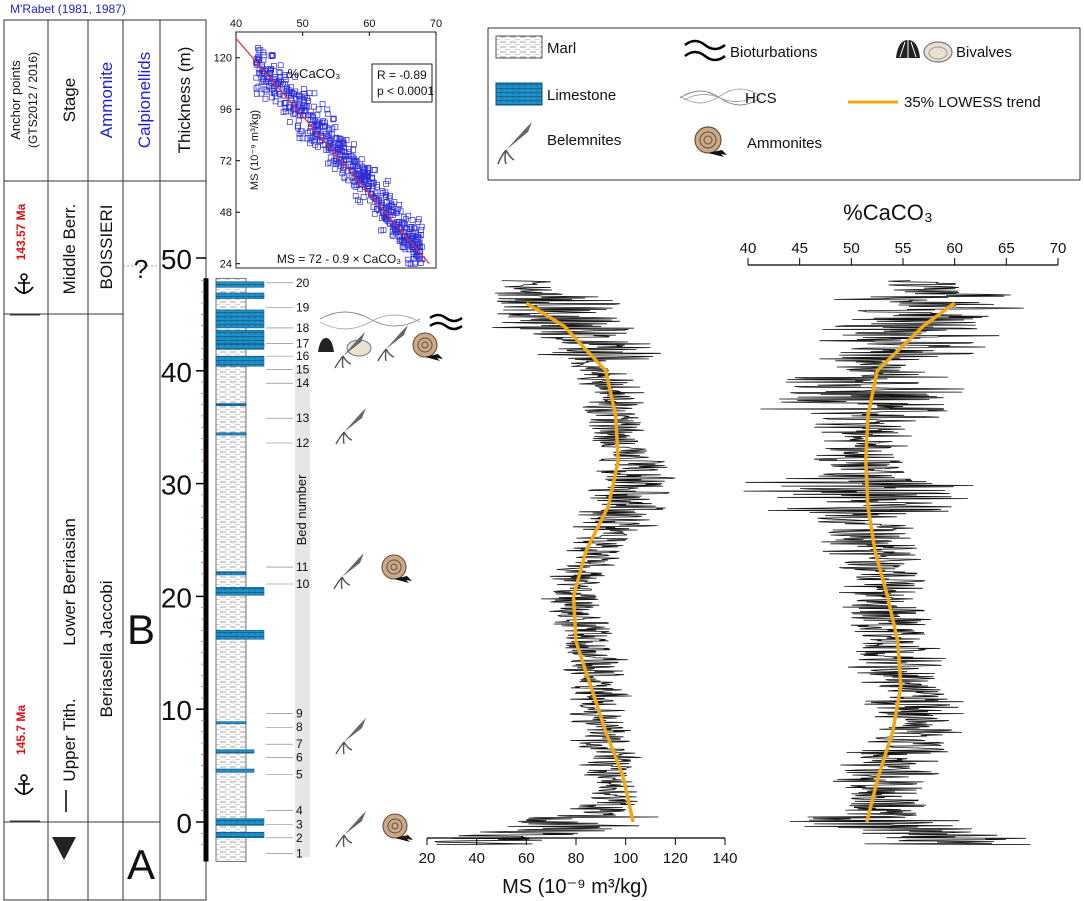 The width and height of the screenshot is (1084, 901). Describe the element at coordinates (226, 110) in the screenshot. I see `scatter-y-tick-label: 96` at that location.